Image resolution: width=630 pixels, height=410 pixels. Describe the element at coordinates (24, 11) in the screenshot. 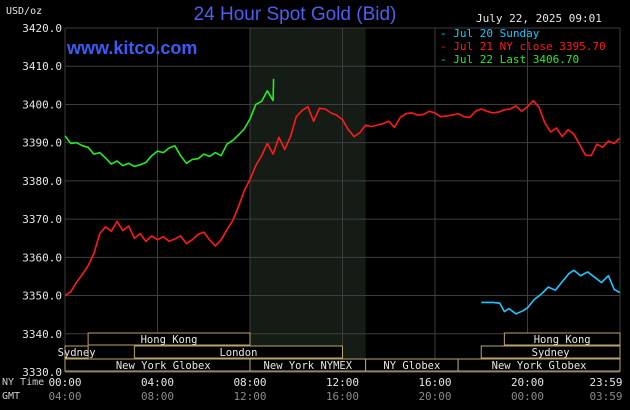

I see `y-axis-unit-label: USD/oz` at that location.